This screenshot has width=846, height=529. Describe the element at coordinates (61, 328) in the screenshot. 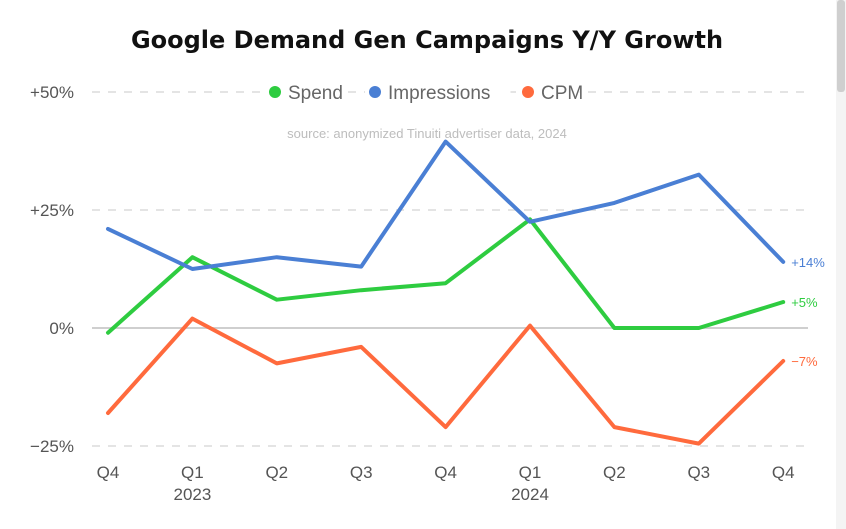

I see `y-tick-label: 0%` at that location.